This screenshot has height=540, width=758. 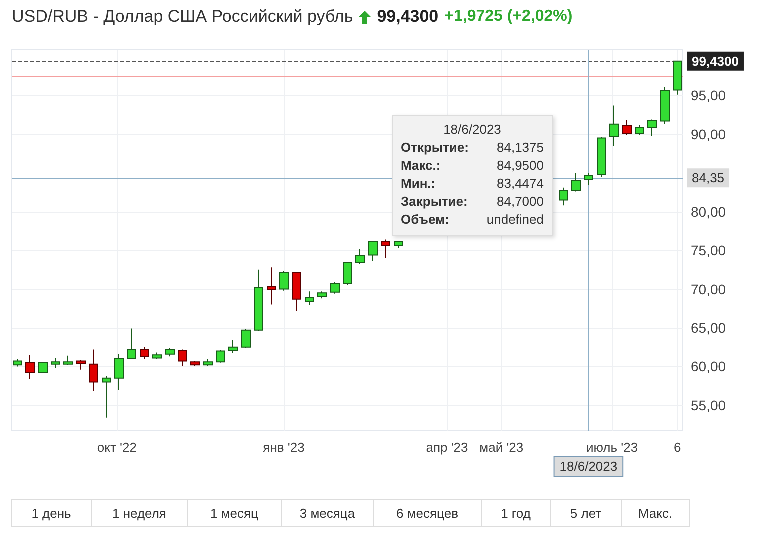 I want to click on ref-line-label: 84,35, so click(x=708, y=178).